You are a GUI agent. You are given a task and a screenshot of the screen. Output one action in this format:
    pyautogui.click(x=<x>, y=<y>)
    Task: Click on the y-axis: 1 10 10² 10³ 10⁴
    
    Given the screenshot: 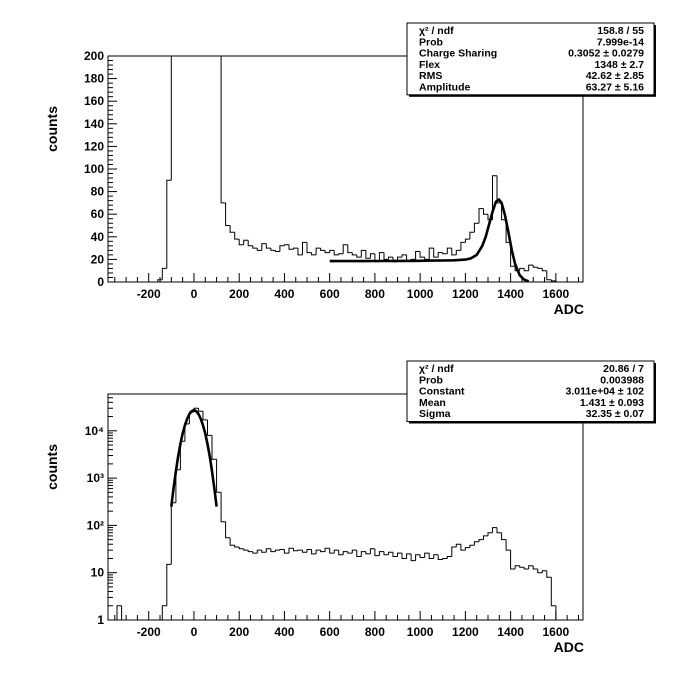 What is the action you would take?
    pyautogui.click(x=101, y=510)
    